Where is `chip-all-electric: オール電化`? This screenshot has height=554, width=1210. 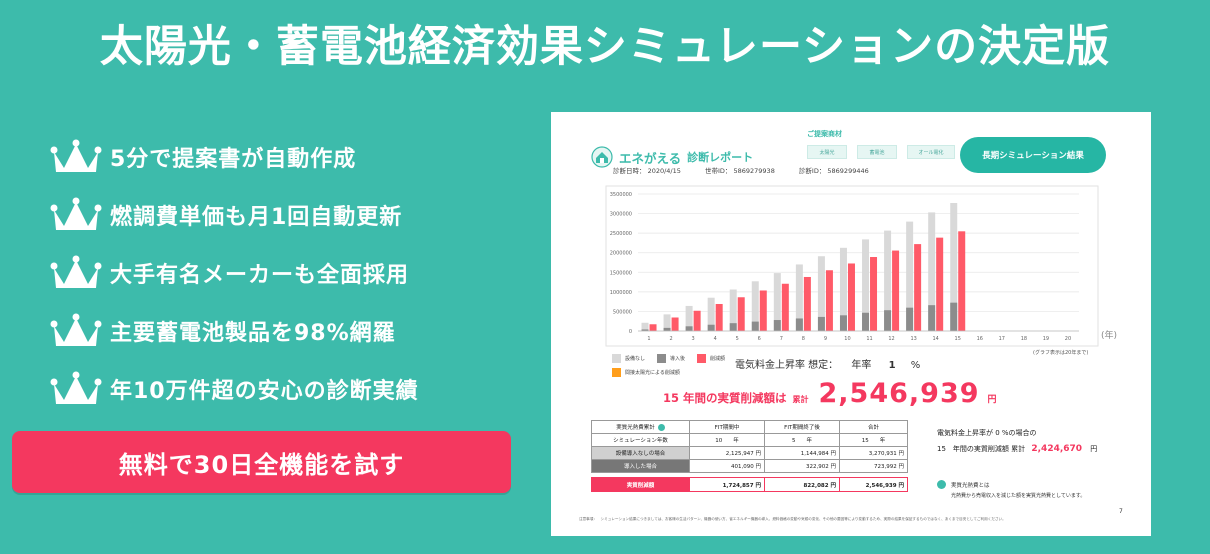 chip-all-electric: オール電化 is located at coordinates (931, 152).